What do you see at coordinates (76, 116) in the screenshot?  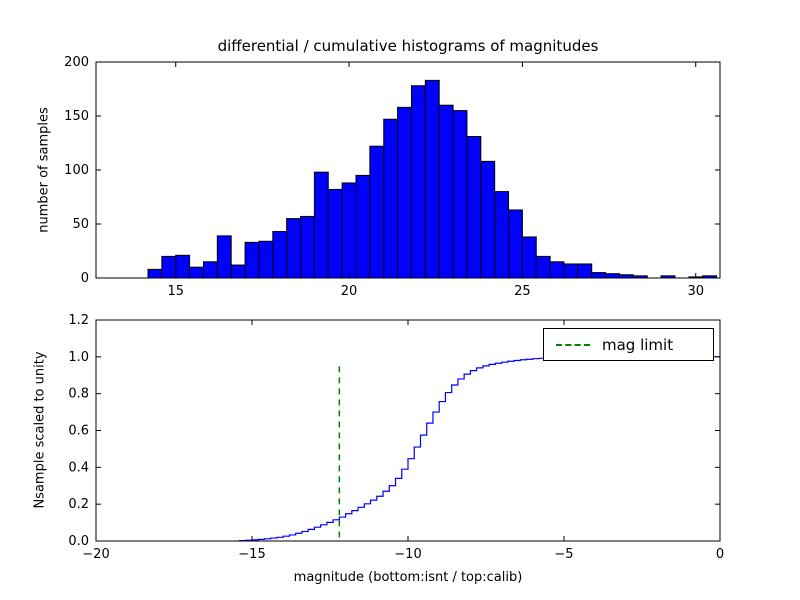 I see `y-tick-label: 150` at bounding box center [76, 116].